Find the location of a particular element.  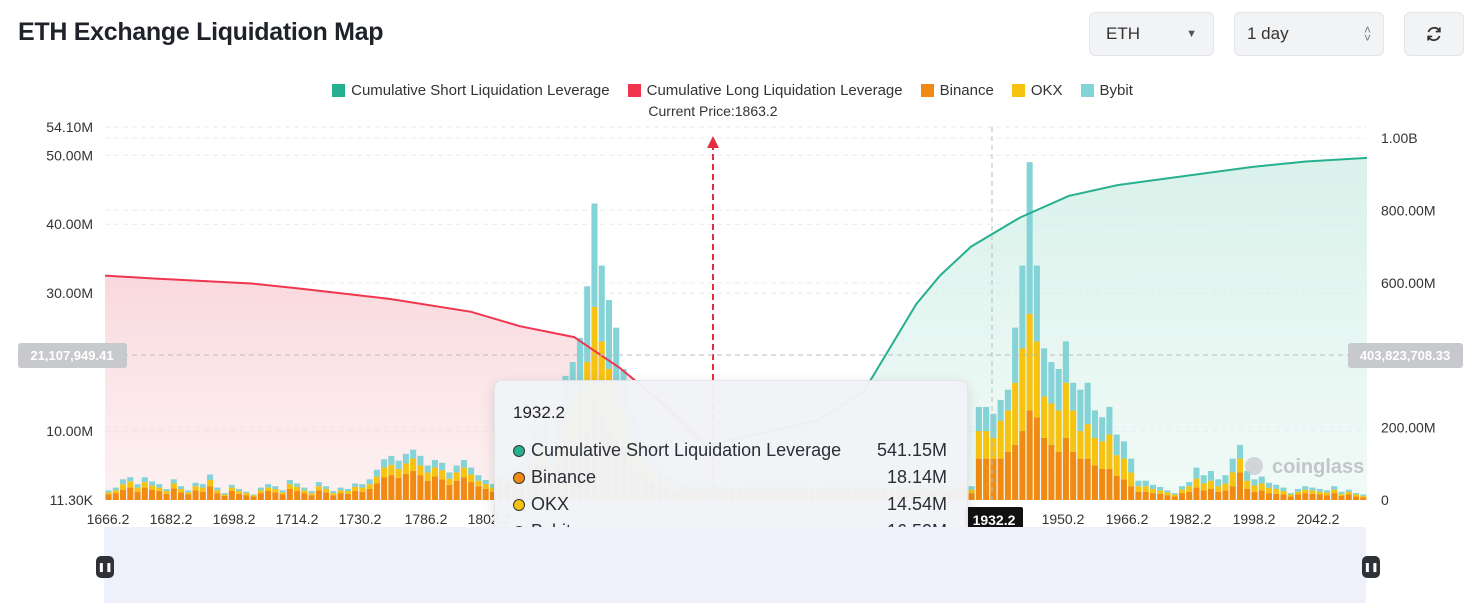

x-tick-label: 1982.2 is located at coordinates (1190, 519).